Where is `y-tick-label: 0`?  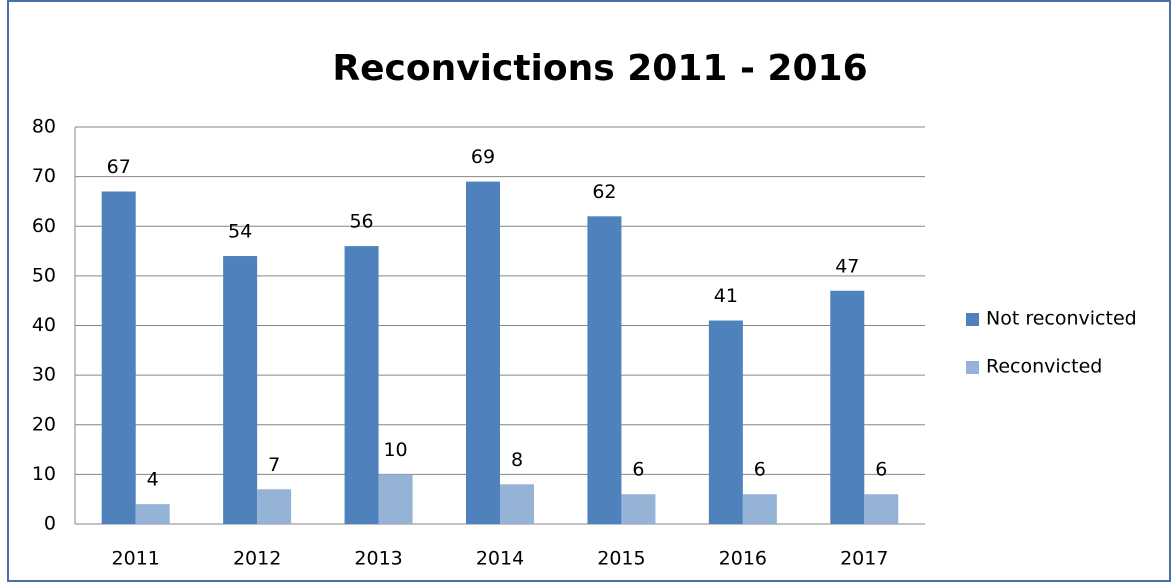 y-tick-label: 0 is located at coordinates (50, 524).